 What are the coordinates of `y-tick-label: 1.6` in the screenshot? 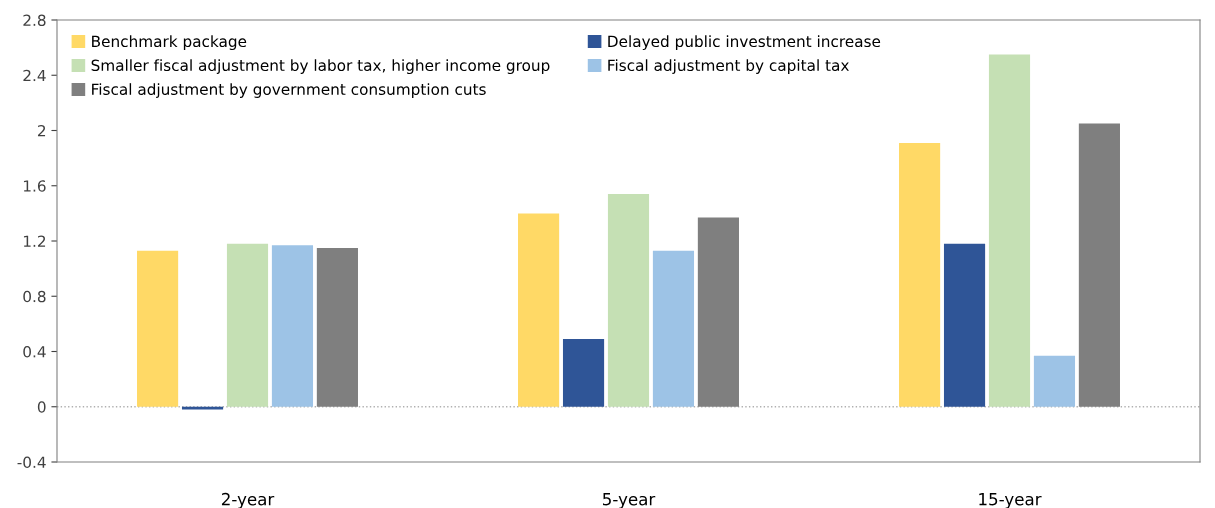 It's located at (34, 186).